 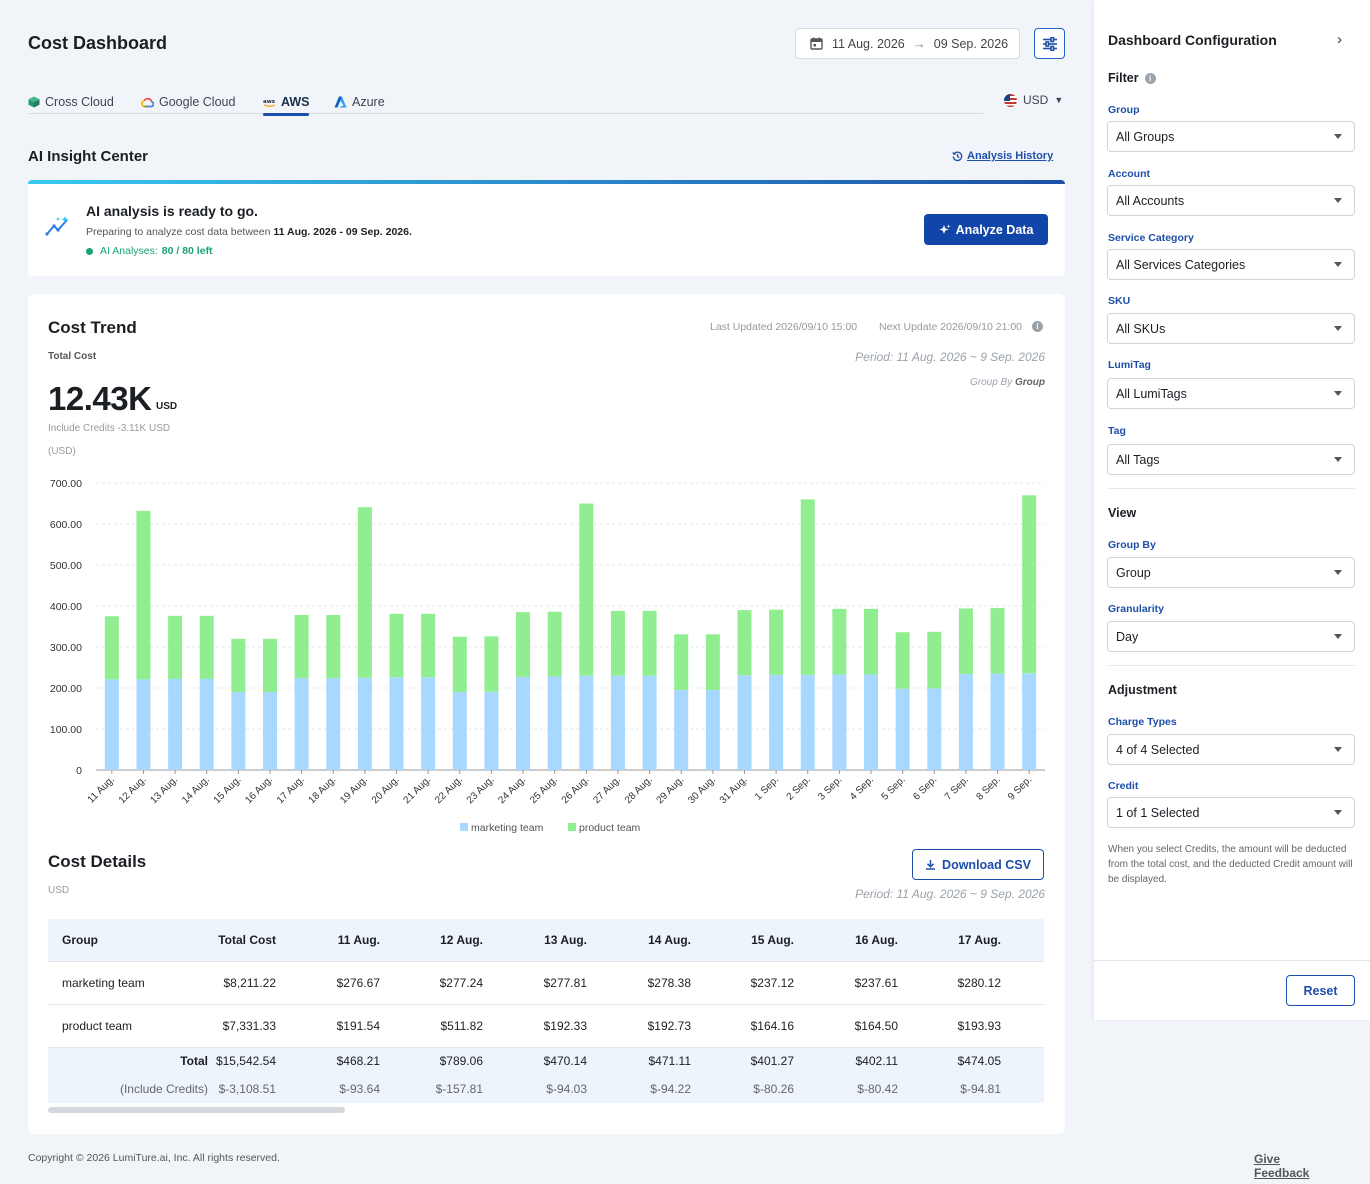 I want to click on select-value: Day, so click(x=1127, y=636).